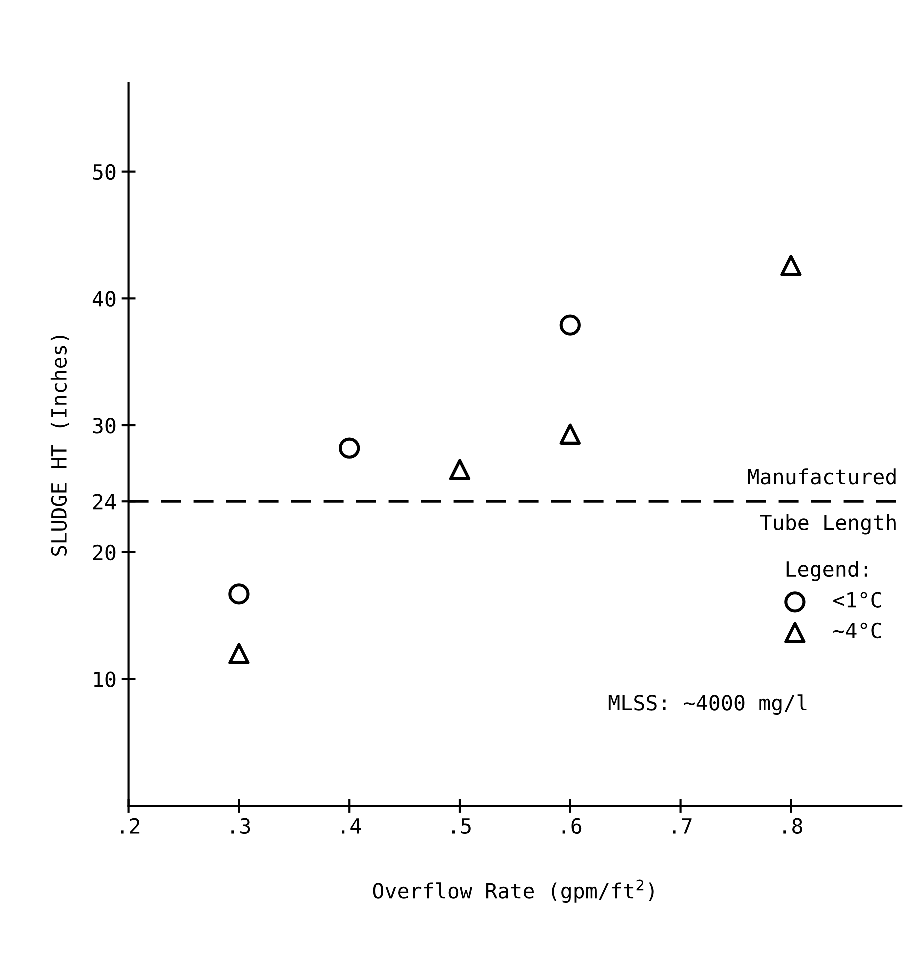 The image size is (920, 977). Describe the element at coordinates (104, 172) in the screenshot. I see `y-tick-label: 50` at that location.